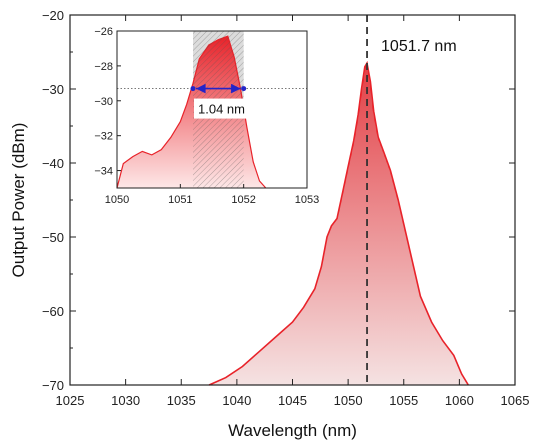 The image size is (550, 447). What do you see at coordinates (181, 400) in the screenshot?
I see `x-tick-label: 1035` at bounding box center [181, 400].